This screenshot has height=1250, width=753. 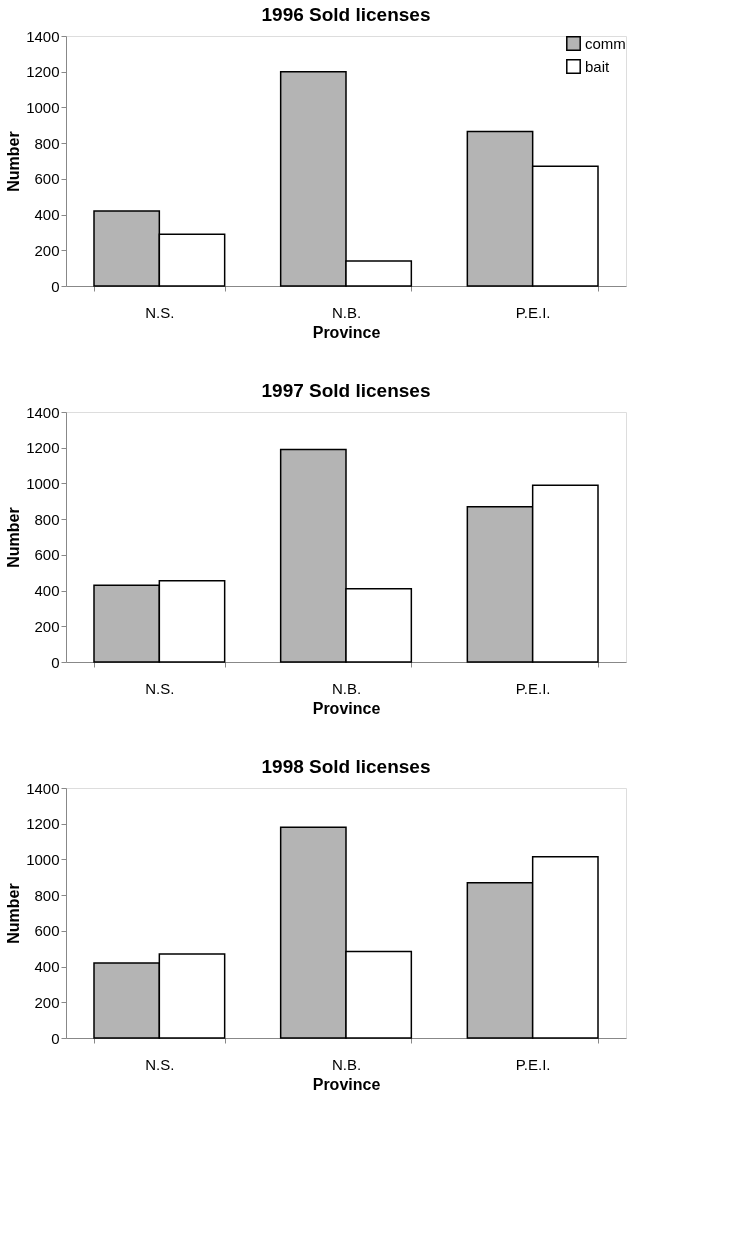 I want to click on chart-title: 1998 Sold licenses, so click(x=346, y=766).